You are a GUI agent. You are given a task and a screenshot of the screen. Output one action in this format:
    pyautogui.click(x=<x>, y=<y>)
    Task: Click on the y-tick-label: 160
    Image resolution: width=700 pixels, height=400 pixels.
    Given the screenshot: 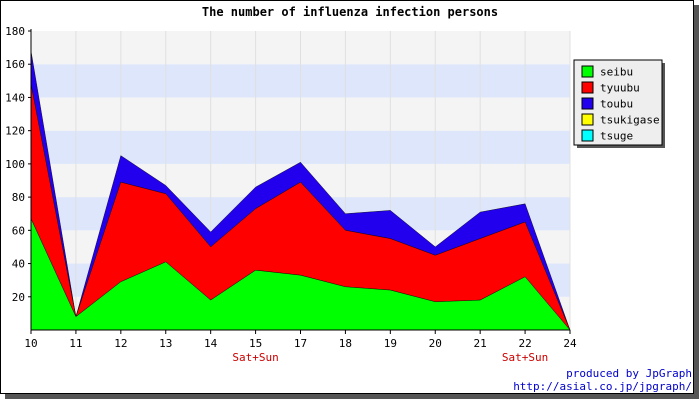 What is the action you would take?
    pyautogui.click(x=15, y=64)
    